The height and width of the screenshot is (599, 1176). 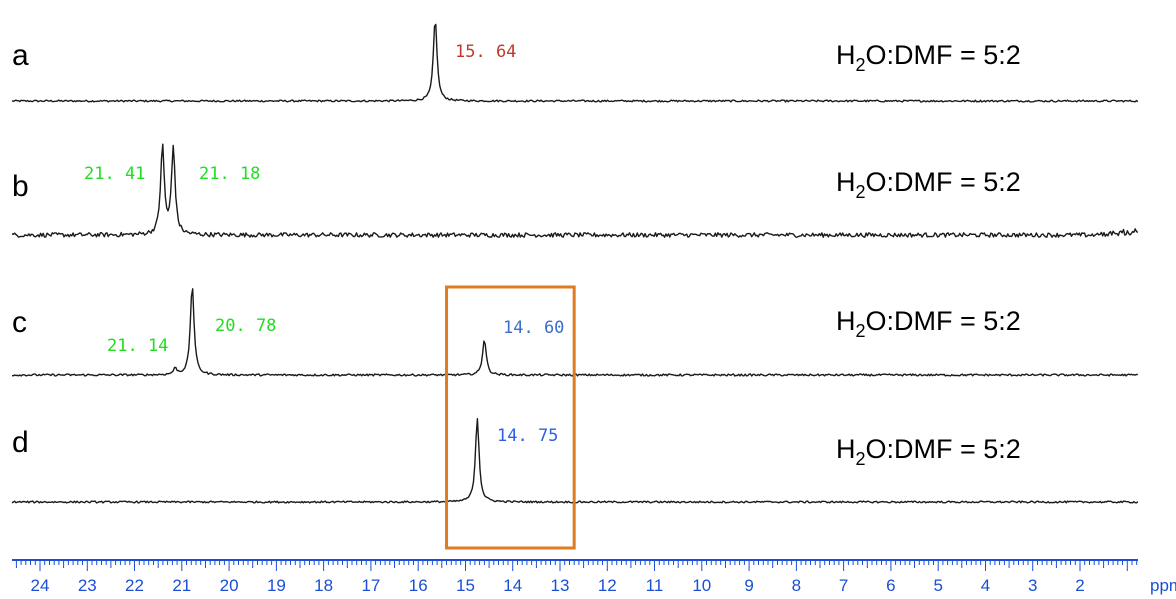 I want to click on peak-label: 21. 41, so click(x=114, y=174).